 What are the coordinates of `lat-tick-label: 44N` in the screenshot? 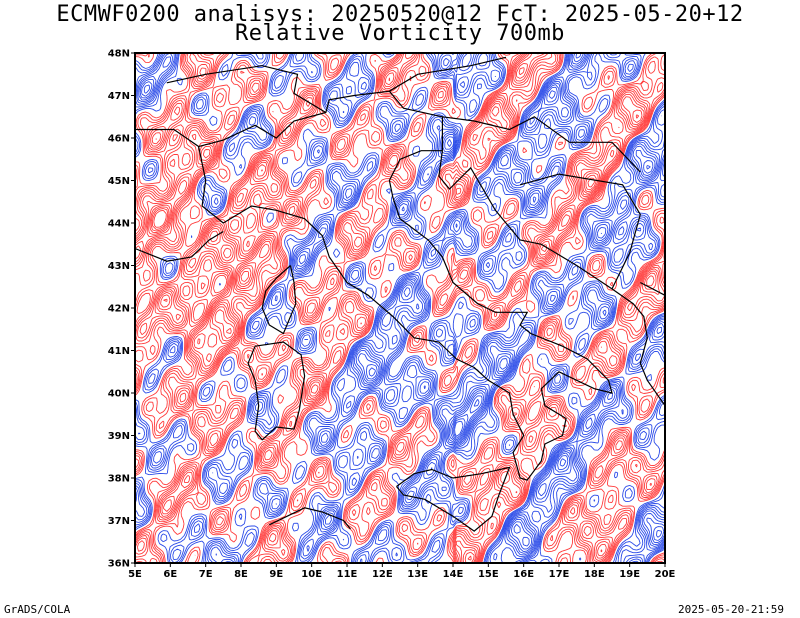 It's located at (119, 224).